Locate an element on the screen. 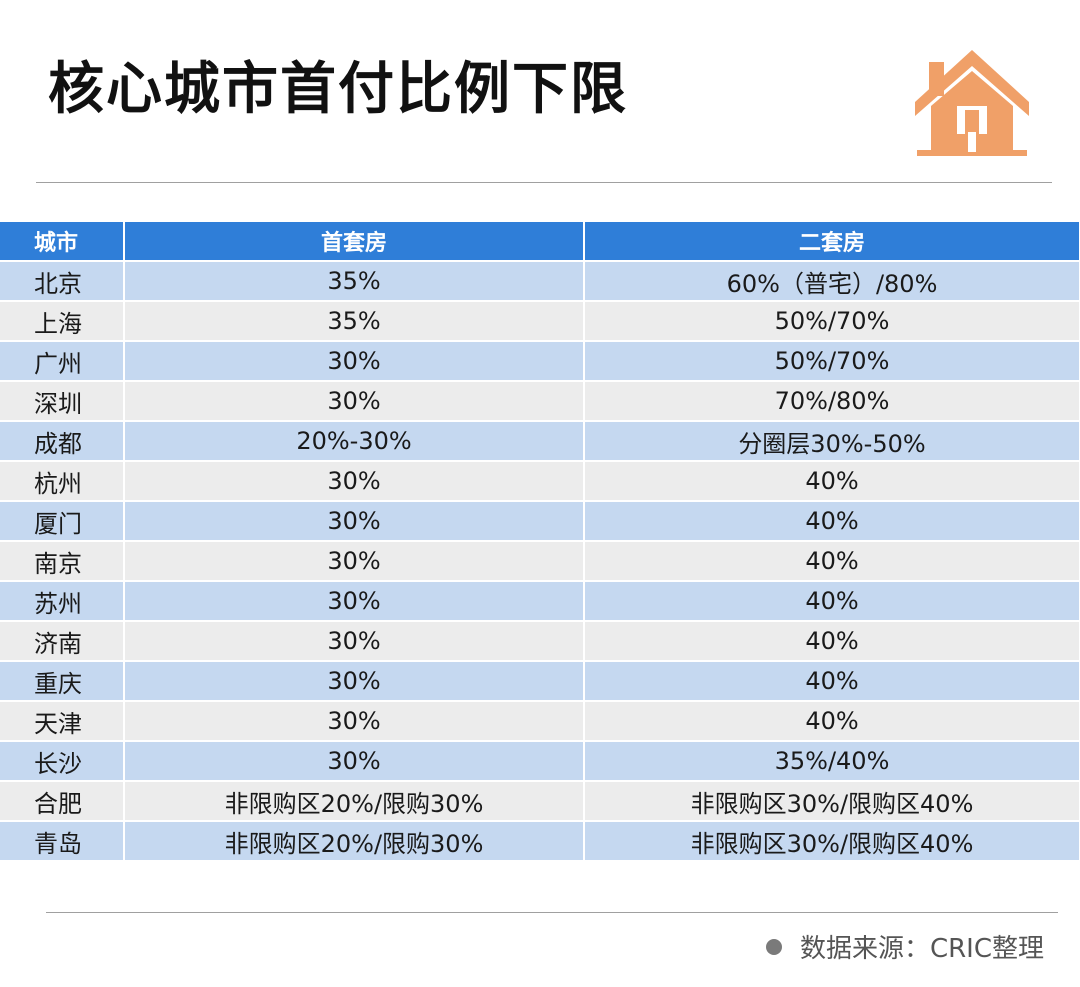 This screenshot has height=987, width=1080. table-row: 天津 30% 40% is located at coordinates (540, 721).